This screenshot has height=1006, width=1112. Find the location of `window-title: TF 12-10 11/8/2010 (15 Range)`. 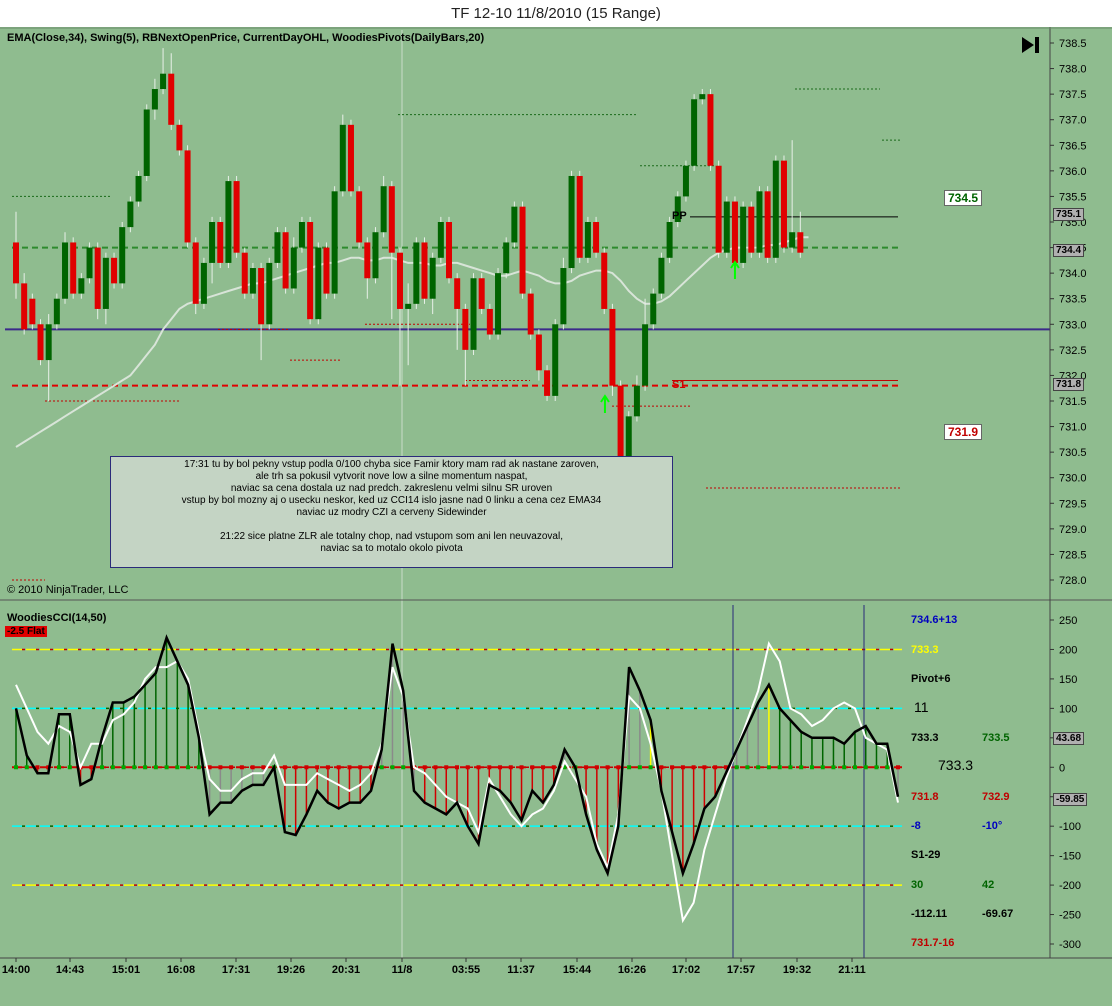

window-title: TF 12-10 11/8/2010 (15 Range) is located at coordinates (556, 13).